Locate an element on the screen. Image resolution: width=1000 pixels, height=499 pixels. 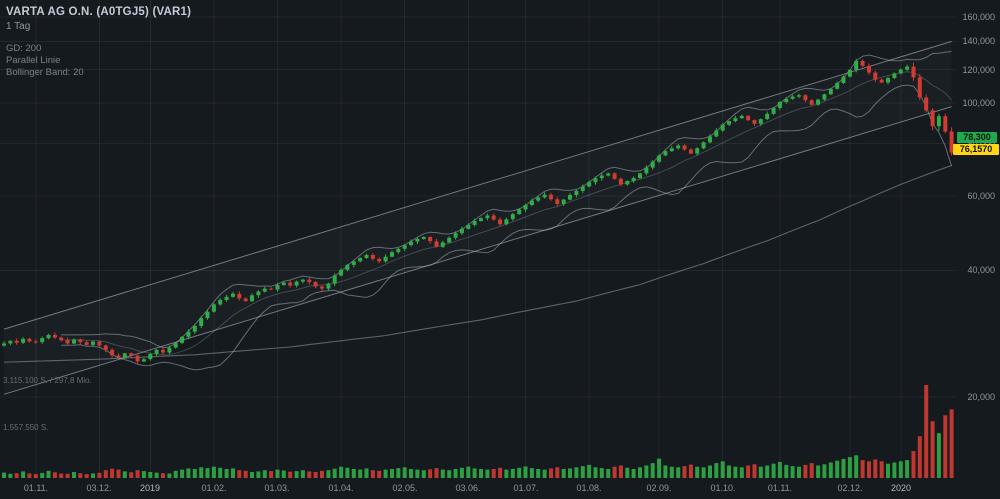
price-tick-label: 120,000 is located at coordinates (978, 70).